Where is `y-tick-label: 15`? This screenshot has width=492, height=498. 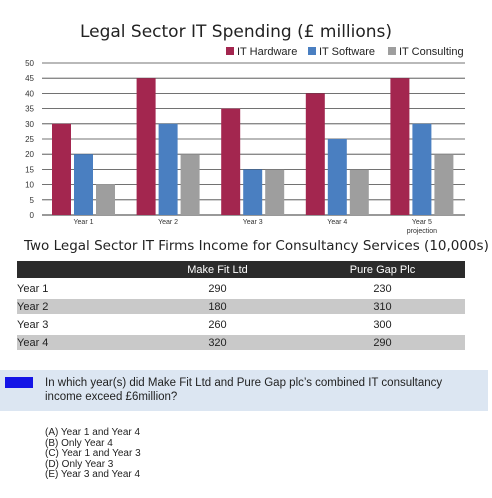
y-tick-label: 15 is located at coordinates (29, 169).